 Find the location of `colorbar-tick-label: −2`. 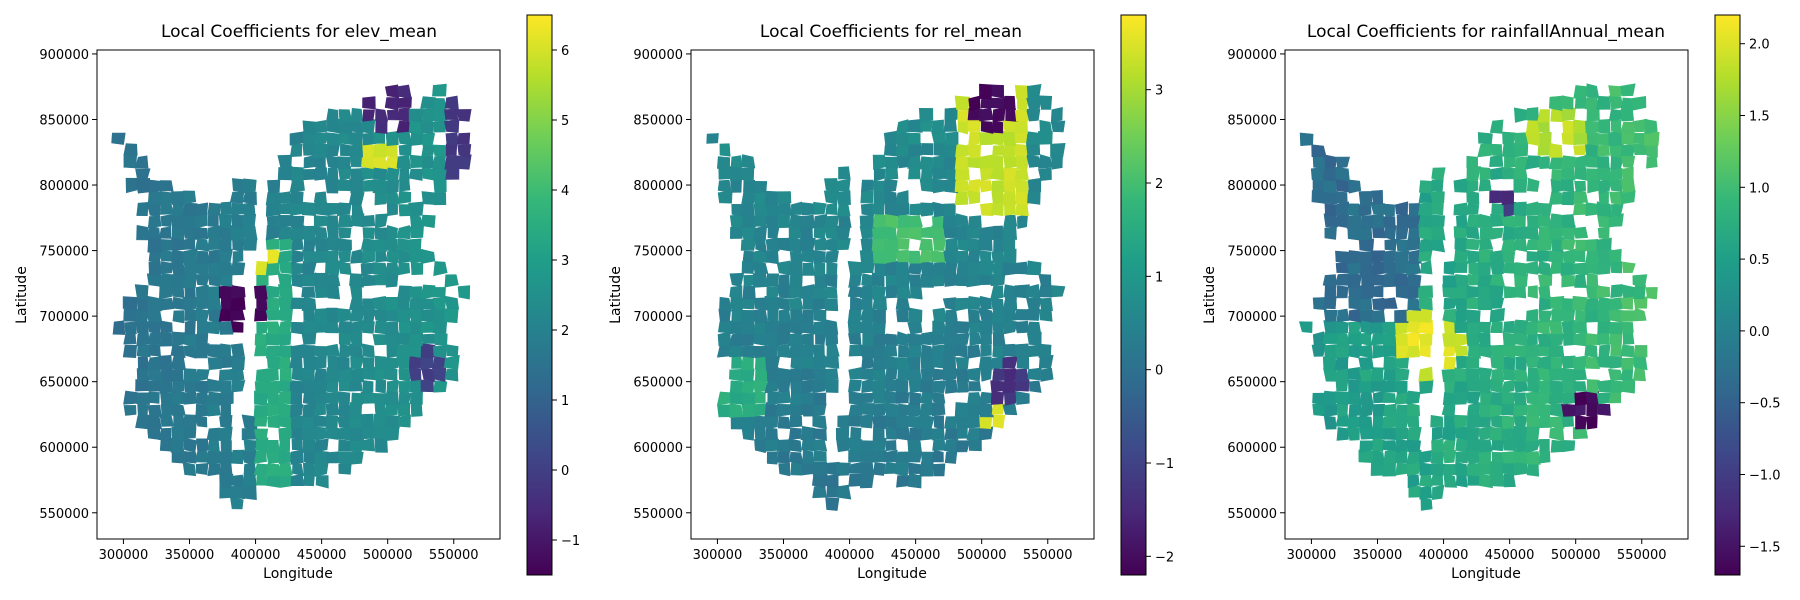

colorbar-tick-label: −2 is located at coordinates (1164, 557).